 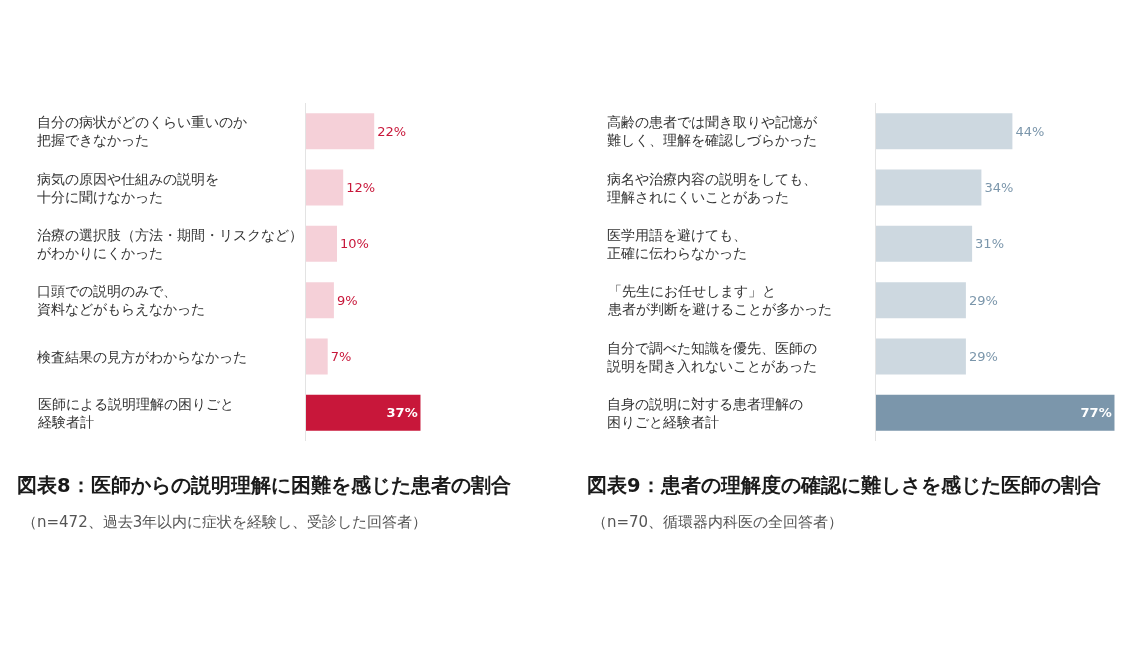 I want to click on y-tick-label: 「先生にお任せします」と患者が判断を避けることが多かった, so click(x=719, y=300).